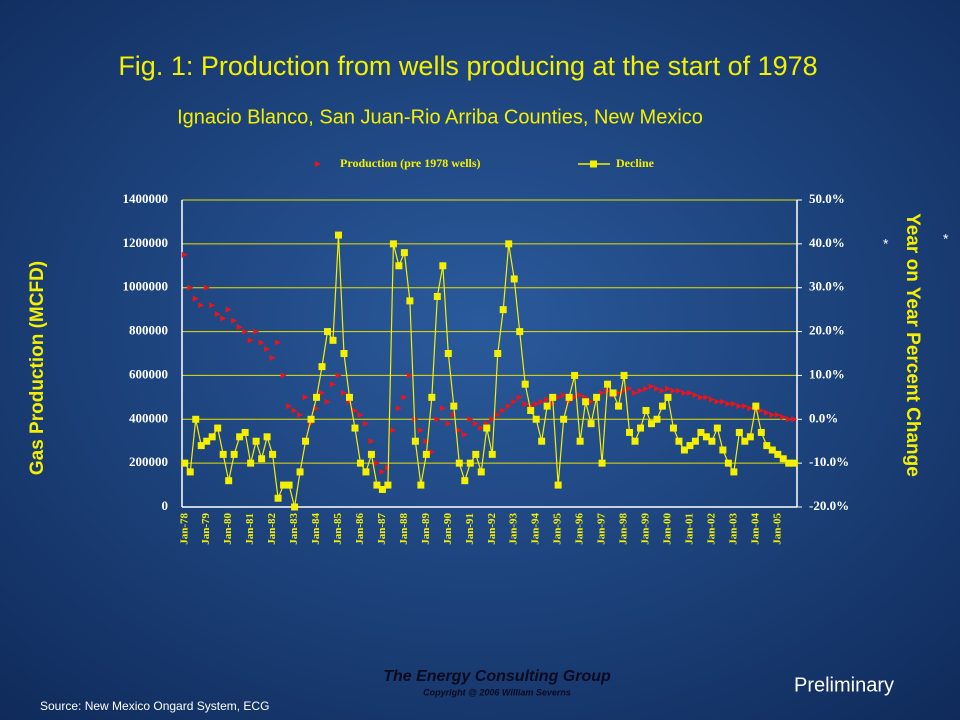 The height and width of the screenshot is (720, 960). I want to click on legend-marker, so click(593, 164).